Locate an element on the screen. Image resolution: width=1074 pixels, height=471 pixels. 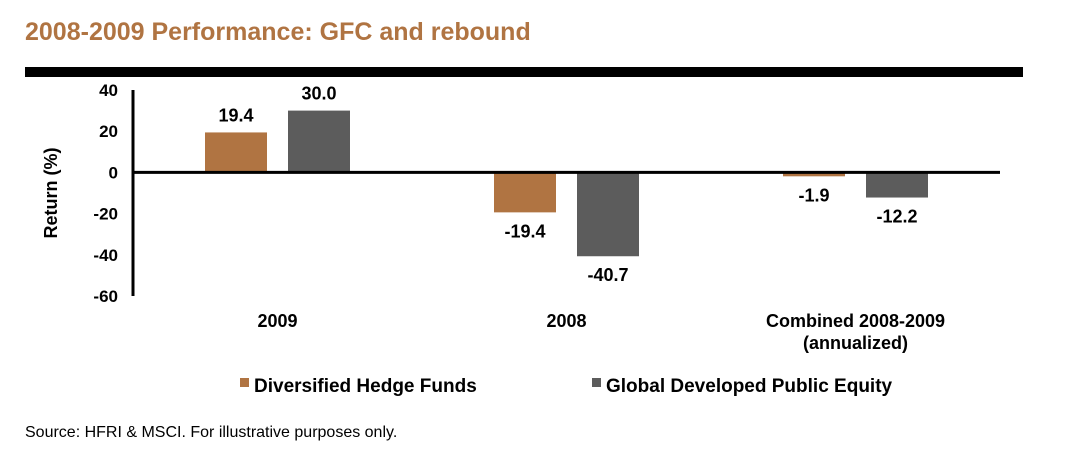
data-label: 30.0 is located at coordinates (318, 94).